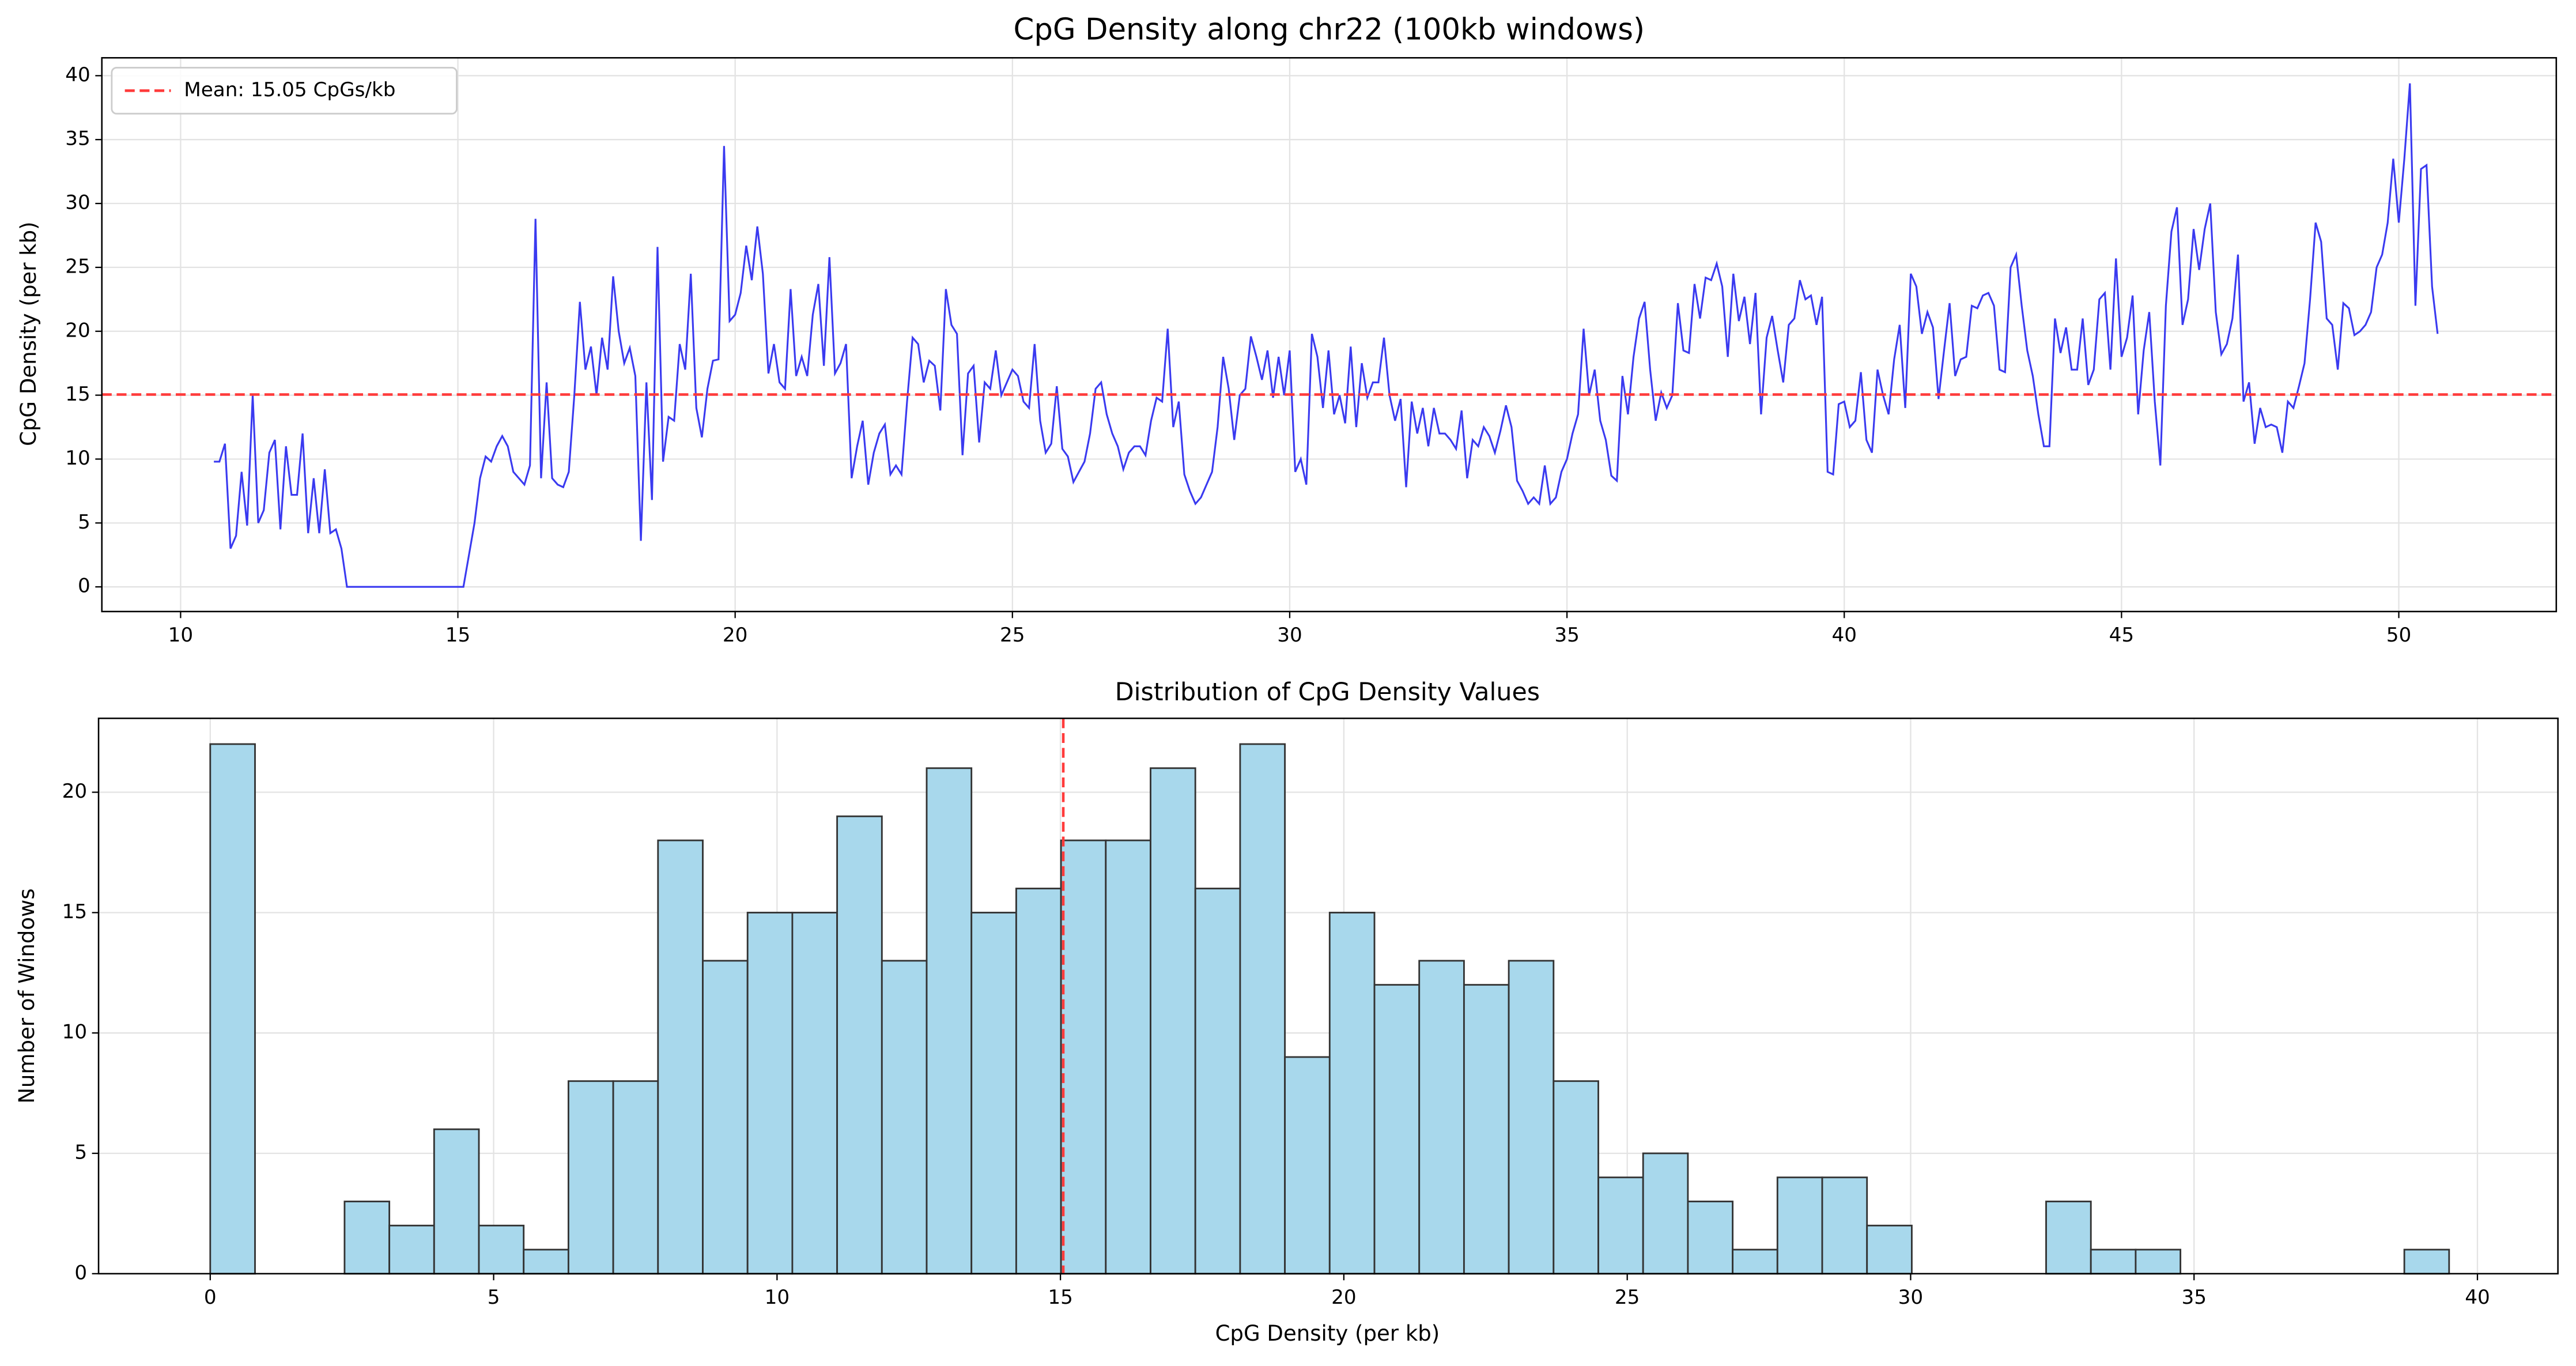 The height and width of the screenshot is (1366, 2576). I want to click on y-tick-label: 35, so click(77, 138).